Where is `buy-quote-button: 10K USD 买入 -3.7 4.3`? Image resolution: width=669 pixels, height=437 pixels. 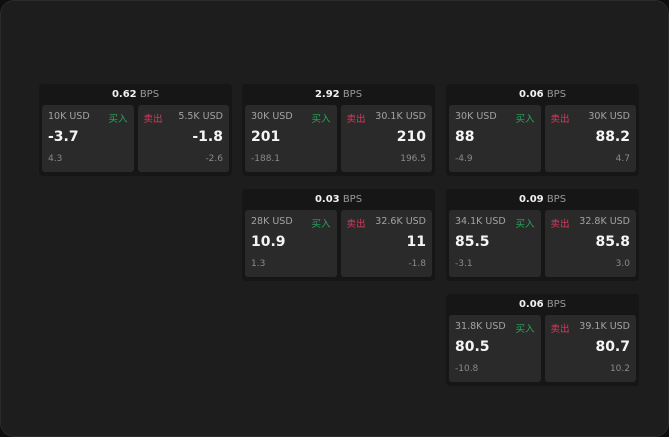
buy-quote-button: 10K USD 买入 -3.7 4.3 is located at coordinates (88, 138).